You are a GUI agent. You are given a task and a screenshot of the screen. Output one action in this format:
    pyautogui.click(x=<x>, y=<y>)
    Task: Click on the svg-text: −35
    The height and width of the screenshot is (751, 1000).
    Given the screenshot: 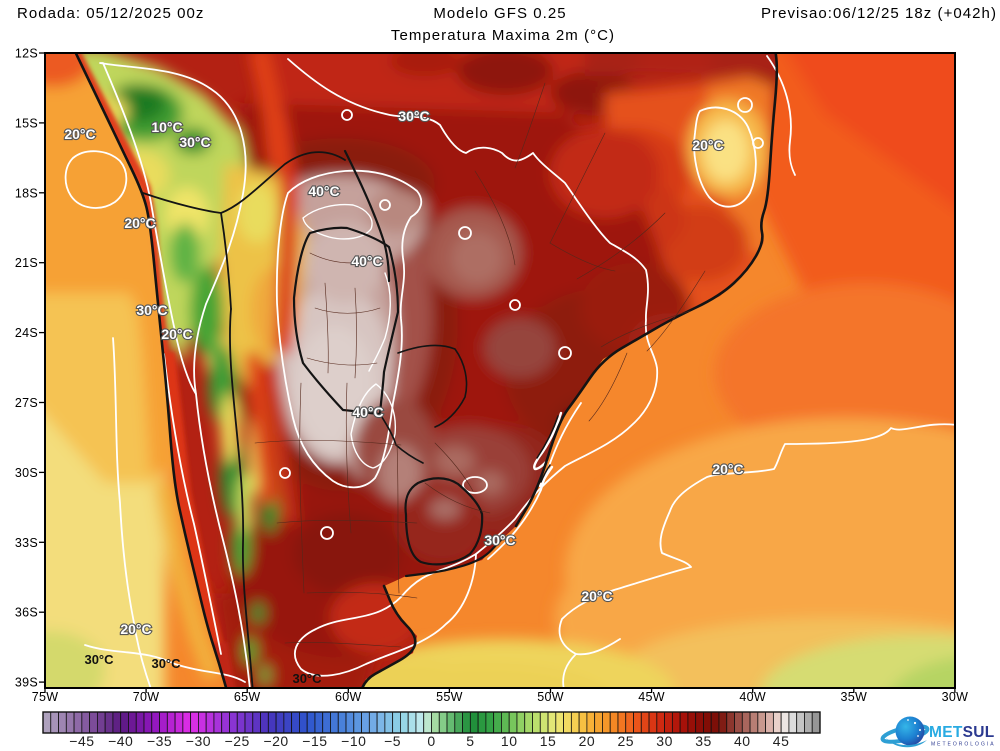 What is the action you would take?
    pyautogui.click(x=159, y=741)
    